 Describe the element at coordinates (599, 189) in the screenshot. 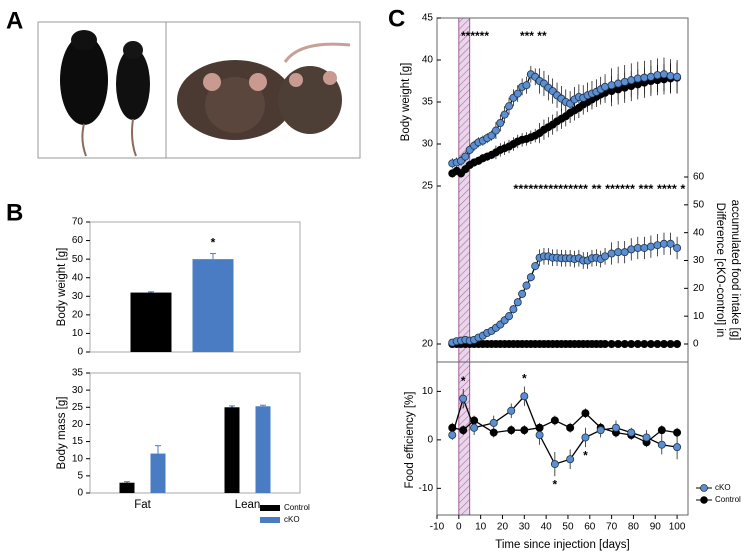

I see `significance: *************** ** ****** *** **** *` at that location.